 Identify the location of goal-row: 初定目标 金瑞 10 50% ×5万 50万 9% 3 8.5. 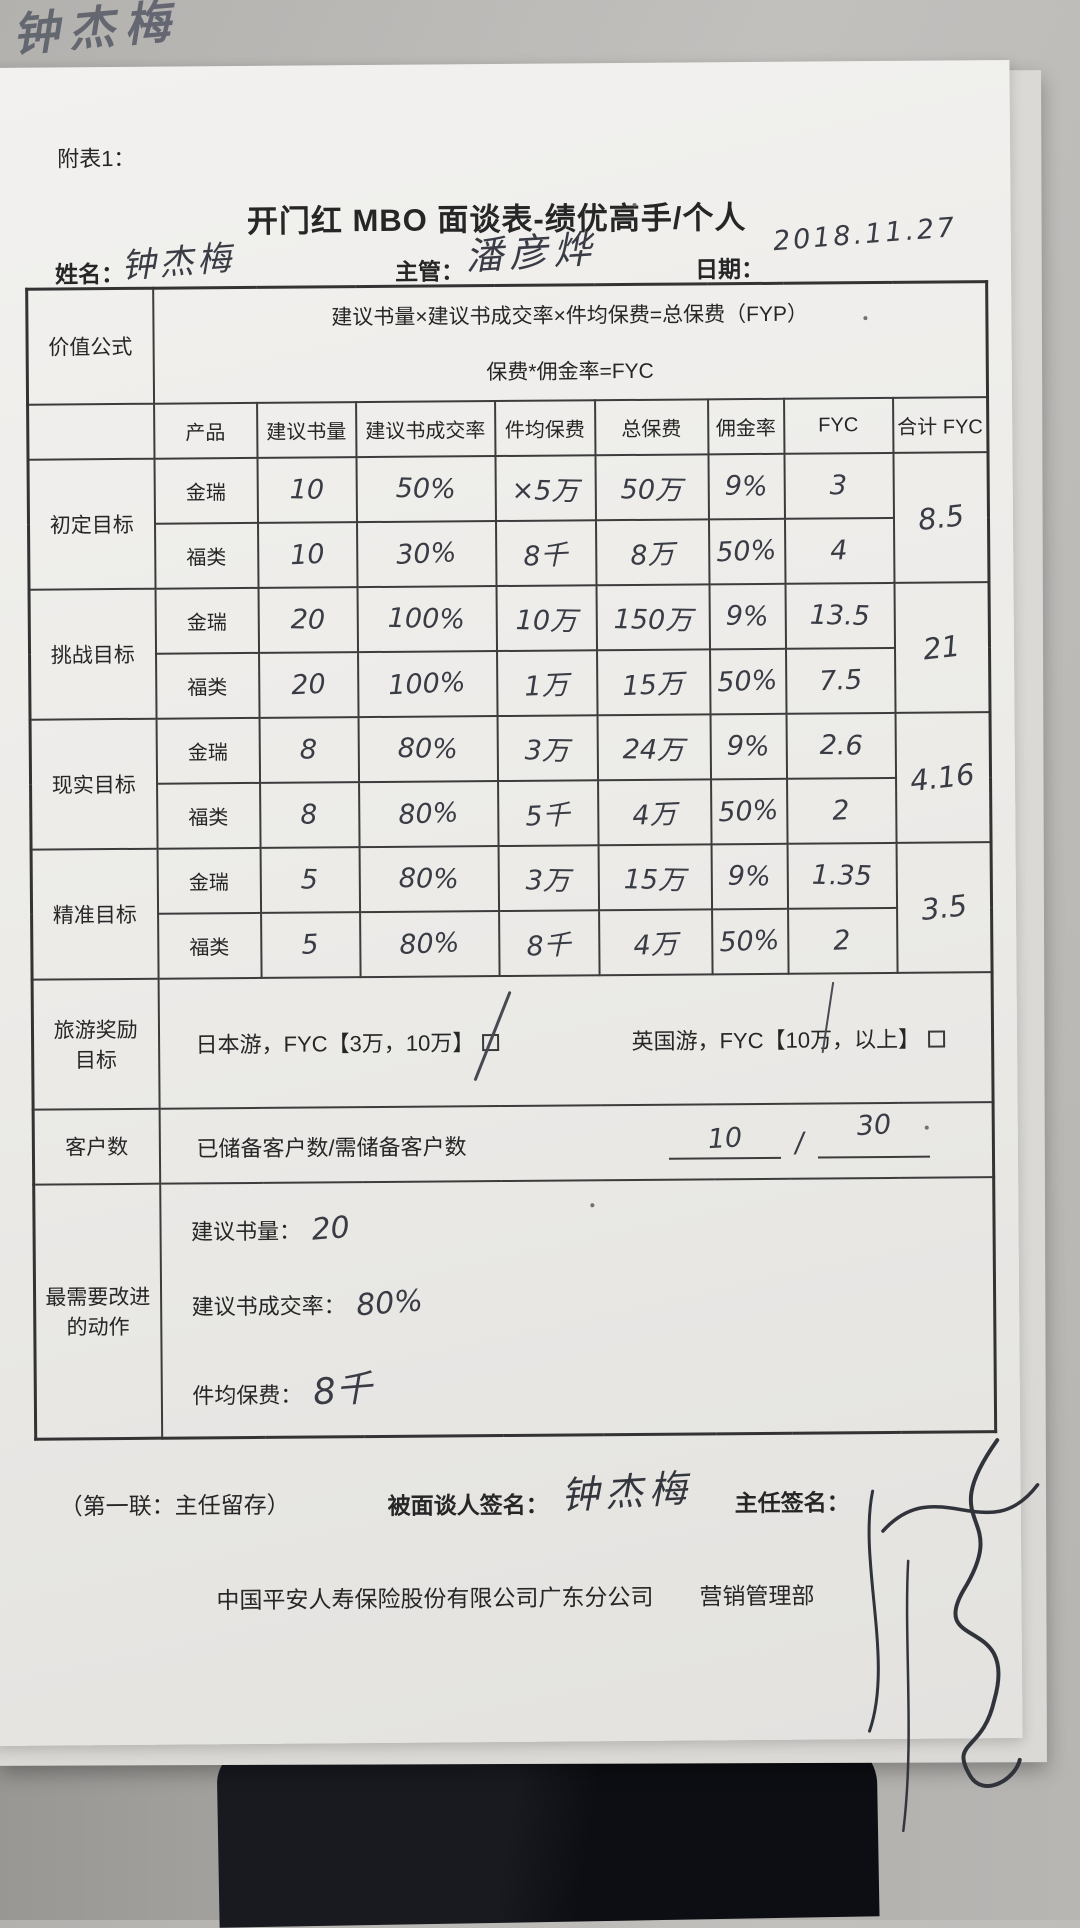
(508, 520).